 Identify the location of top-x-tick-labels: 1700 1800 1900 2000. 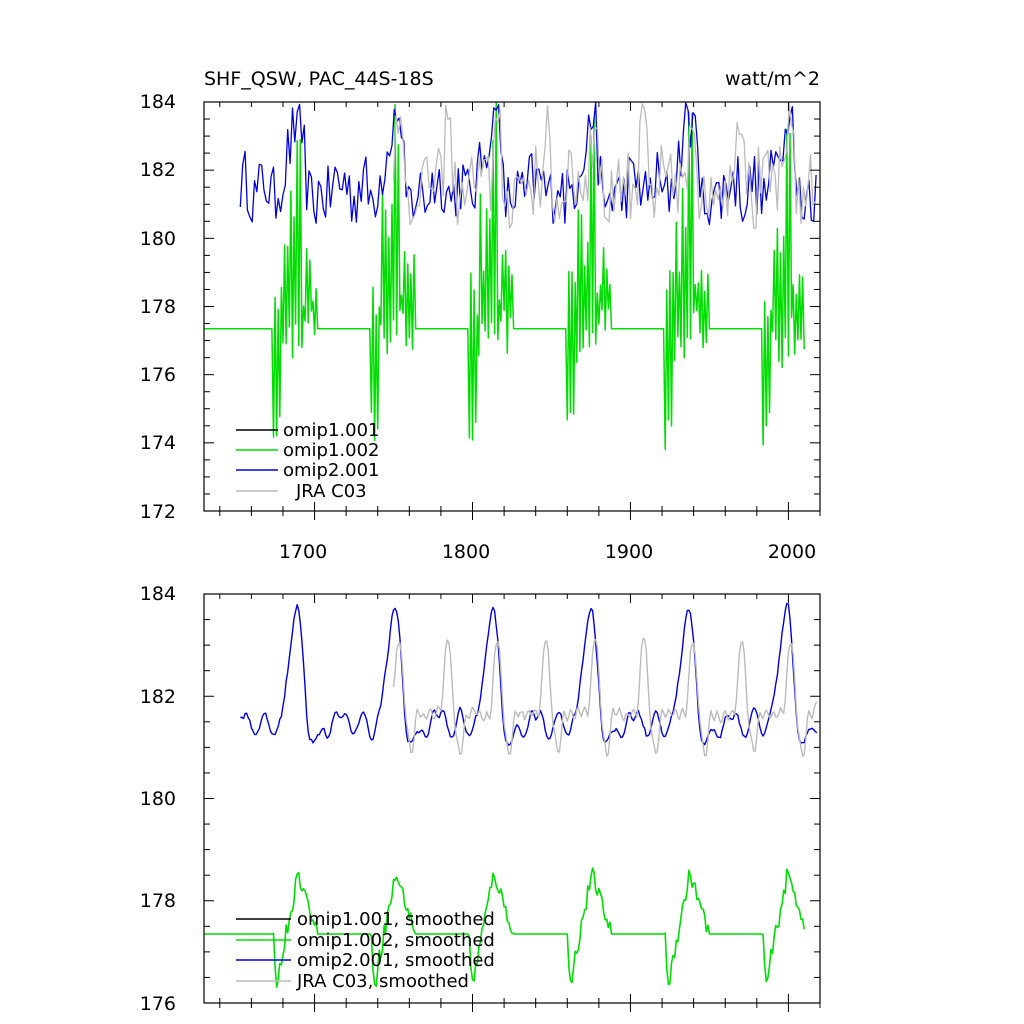
(547, 552).